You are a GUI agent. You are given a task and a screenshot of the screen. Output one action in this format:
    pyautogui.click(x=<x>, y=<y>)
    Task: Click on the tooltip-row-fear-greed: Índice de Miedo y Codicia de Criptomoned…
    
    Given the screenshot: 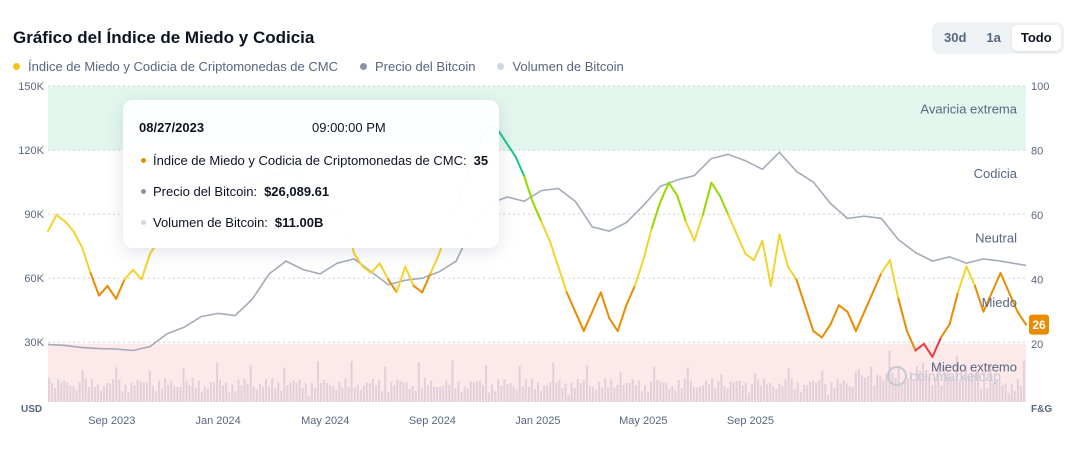 What is the action you would take?
    pyautogui.click(x=314, y=160)
    